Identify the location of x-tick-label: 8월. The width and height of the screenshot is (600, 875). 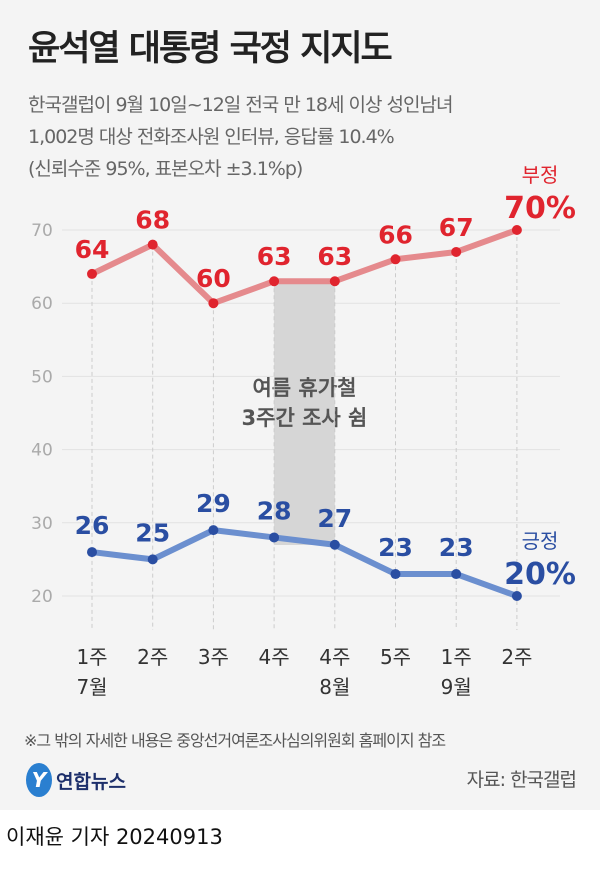
(334, 687).